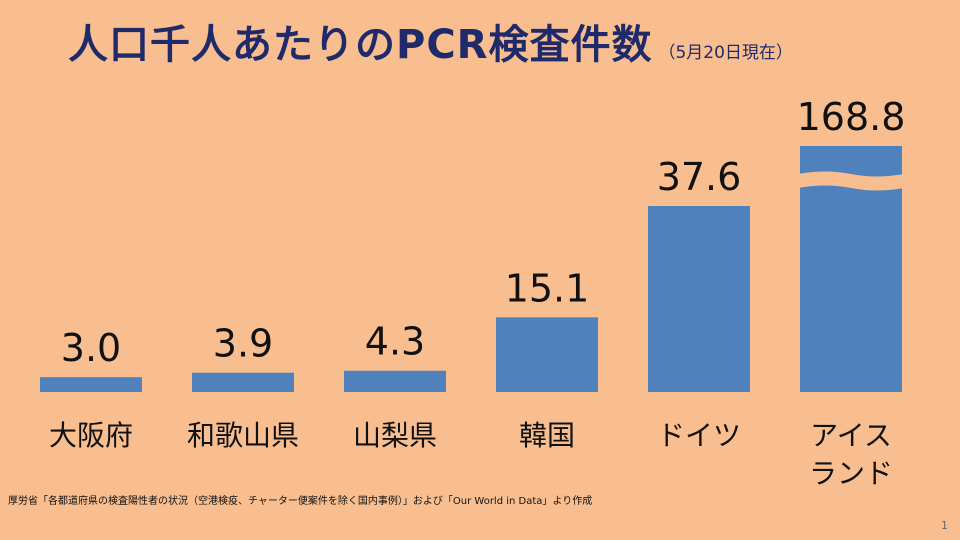  Describe the element at coordinates (91, 435) in the screenshot. I see `category-label-1: 大阪府` at that location.